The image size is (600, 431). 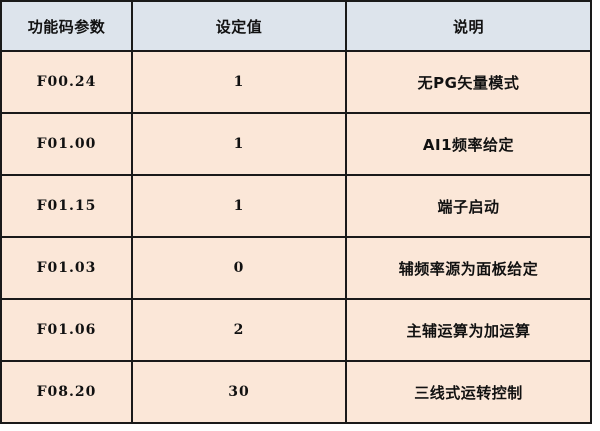 I want to click on cell-description: 主辅运算为加运算, so click(x=468, y=330).